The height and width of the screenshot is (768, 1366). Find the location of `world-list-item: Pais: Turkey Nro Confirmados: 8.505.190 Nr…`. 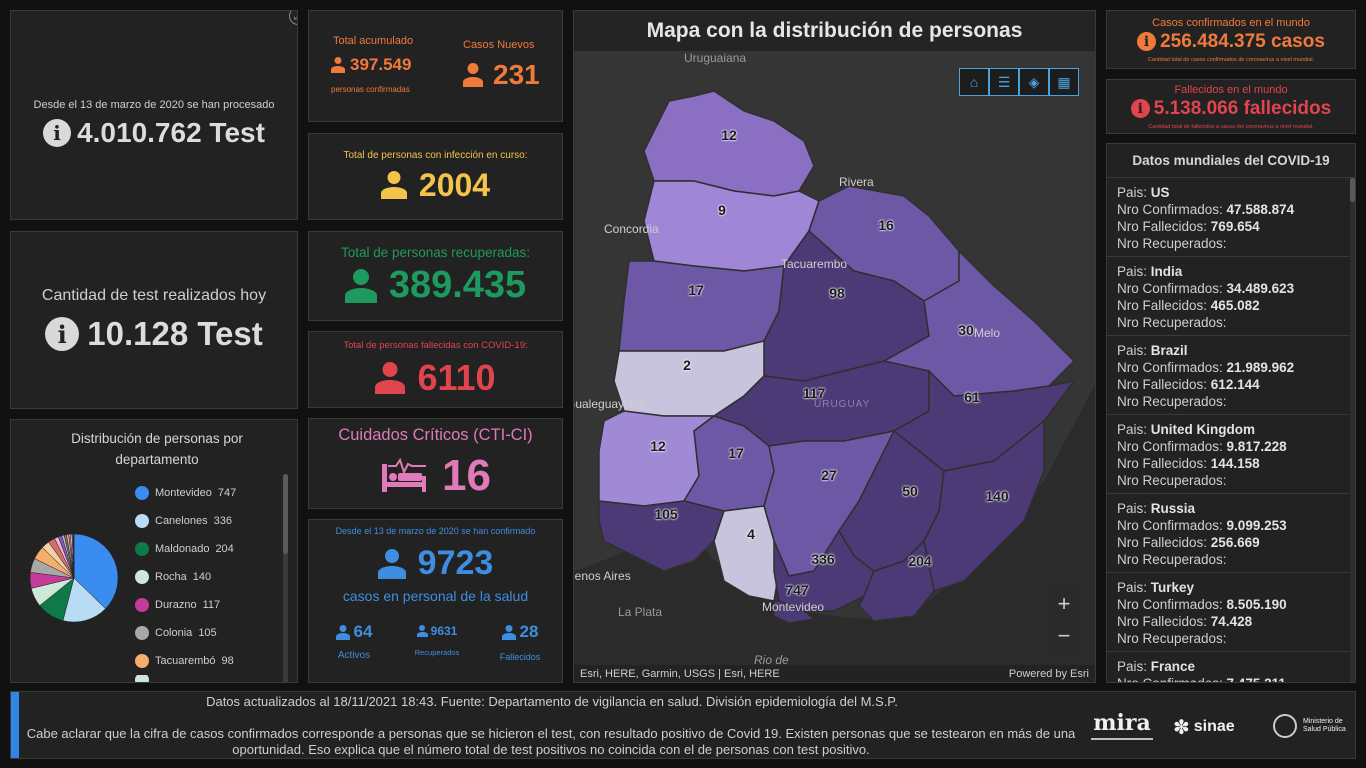

world-list-item: Pais: Turkey Nro Confirmados: 8.505.190 Nr… is located at coordinates (1228, 612).